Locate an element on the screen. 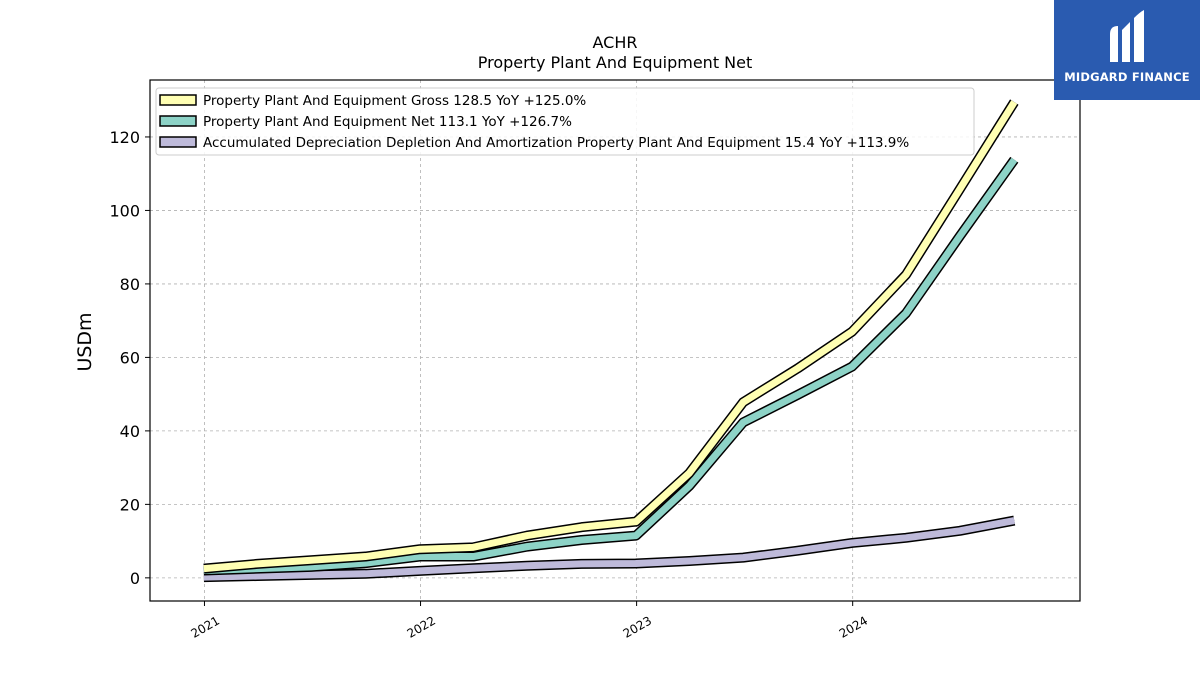 The width and height of the screenshot is (1200, 675). y-tick-label: 60 is located at coordinates (130, 357).